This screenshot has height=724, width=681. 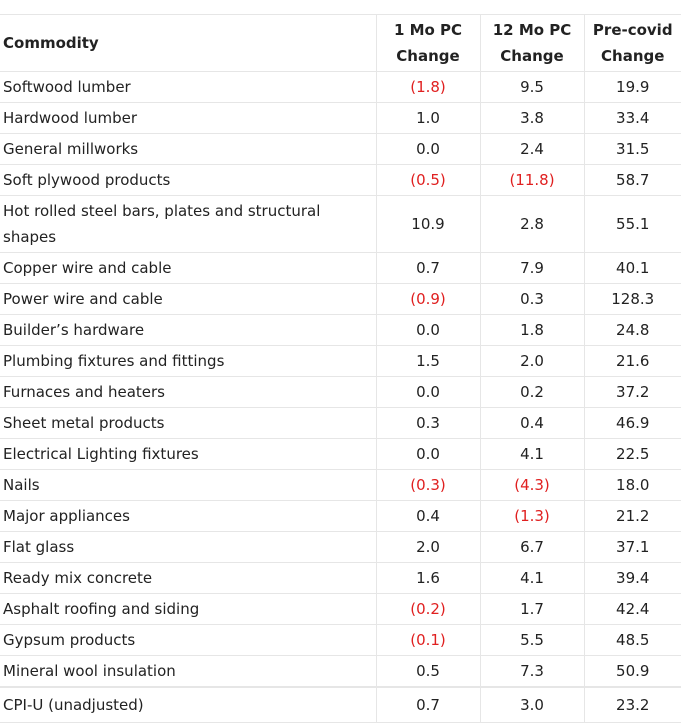 I want to click on header-12mo-pc-change: 12 Mo PC Change, so click(x=531, y=43).